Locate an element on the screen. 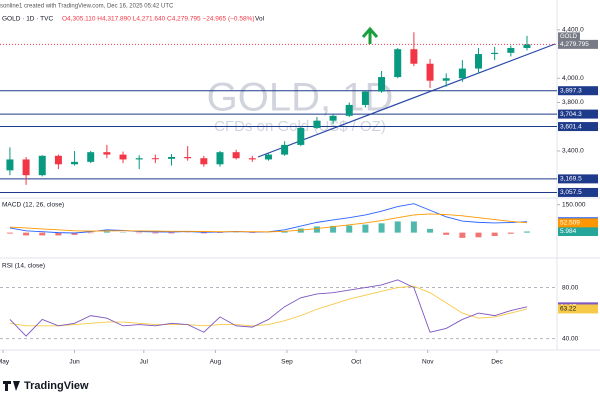  symbol-line: GOLD · 1D · TVC is located at coordinates (27, 19).